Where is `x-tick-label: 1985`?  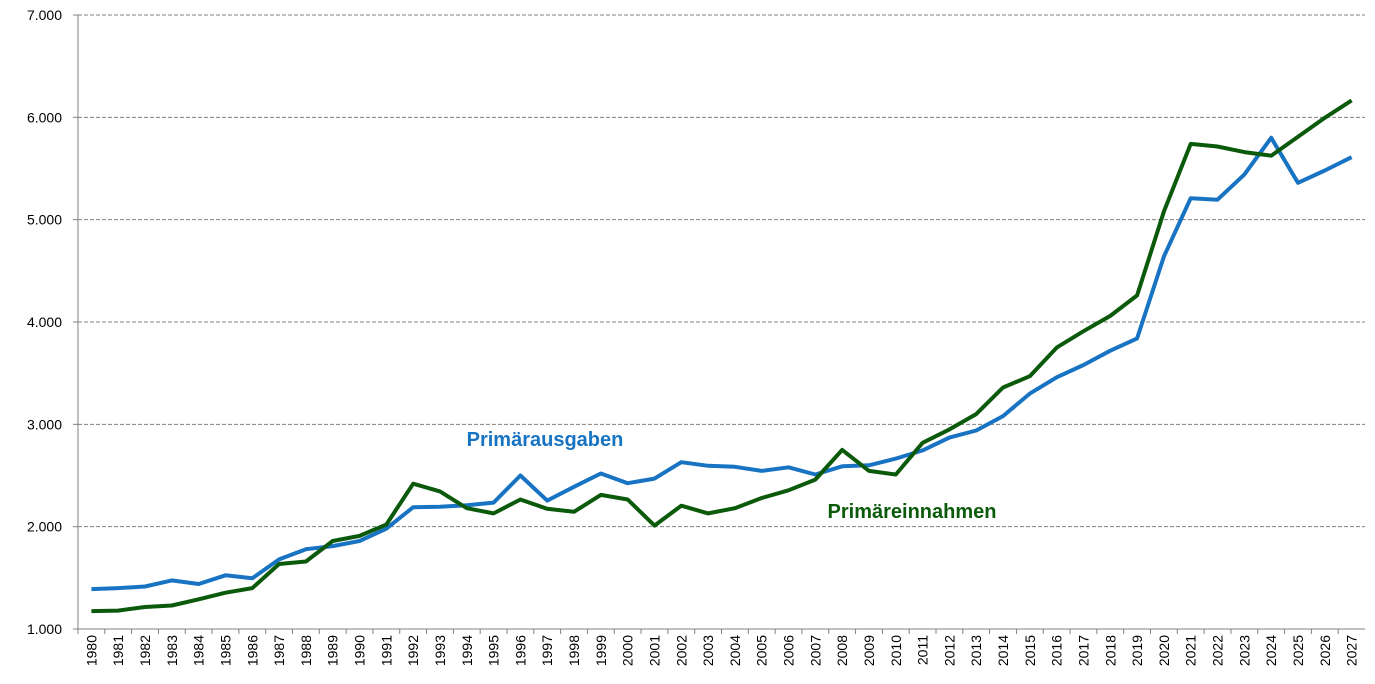
x-tick-label: 1985 is located at coordinates (225, 650).